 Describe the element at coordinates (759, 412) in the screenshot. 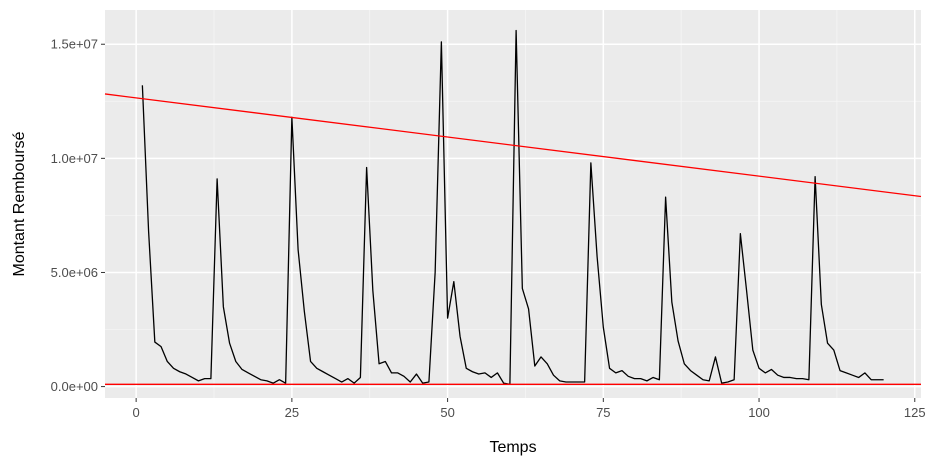

I see `x-tick-label: 100` at that location.